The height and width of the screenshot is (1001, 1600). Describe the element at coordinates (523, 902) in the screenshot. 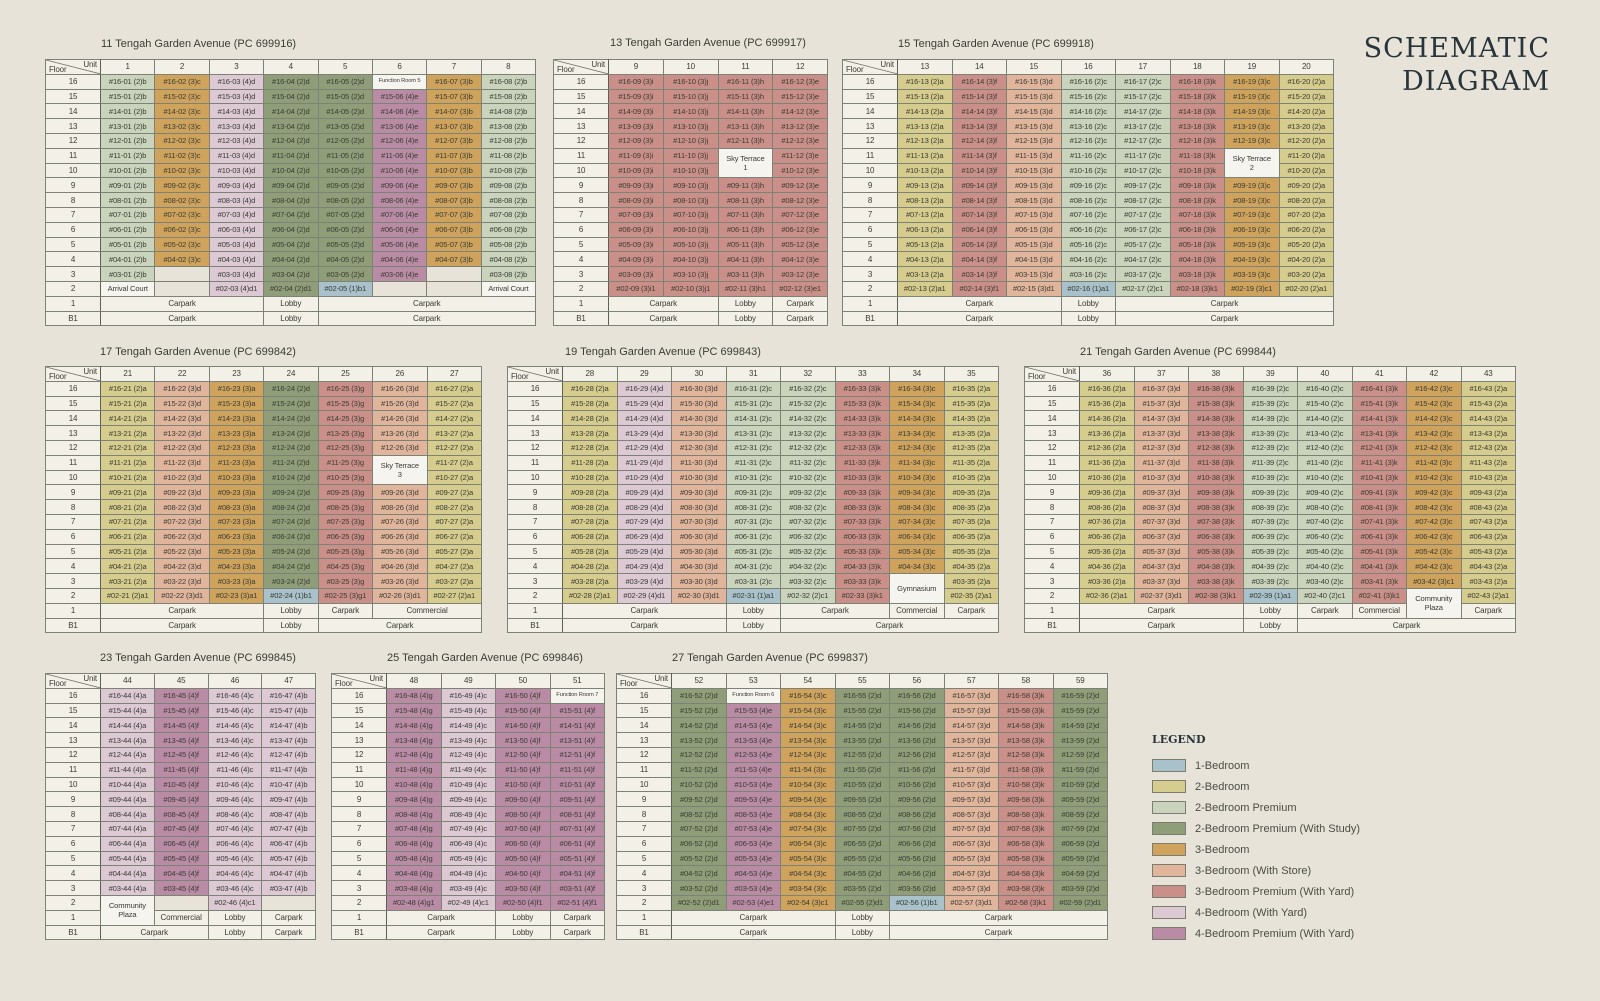

I see `unit-cell: #02-50 (4)f1` at that location.